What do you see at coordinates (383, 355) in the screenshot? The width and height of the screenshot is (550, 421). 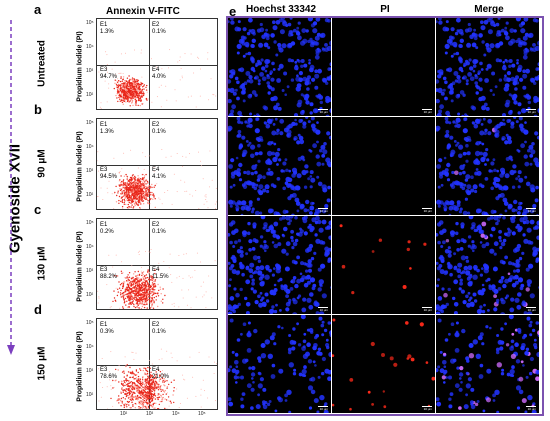 I see `pi-nucleus` at bounding box center [383, 355].